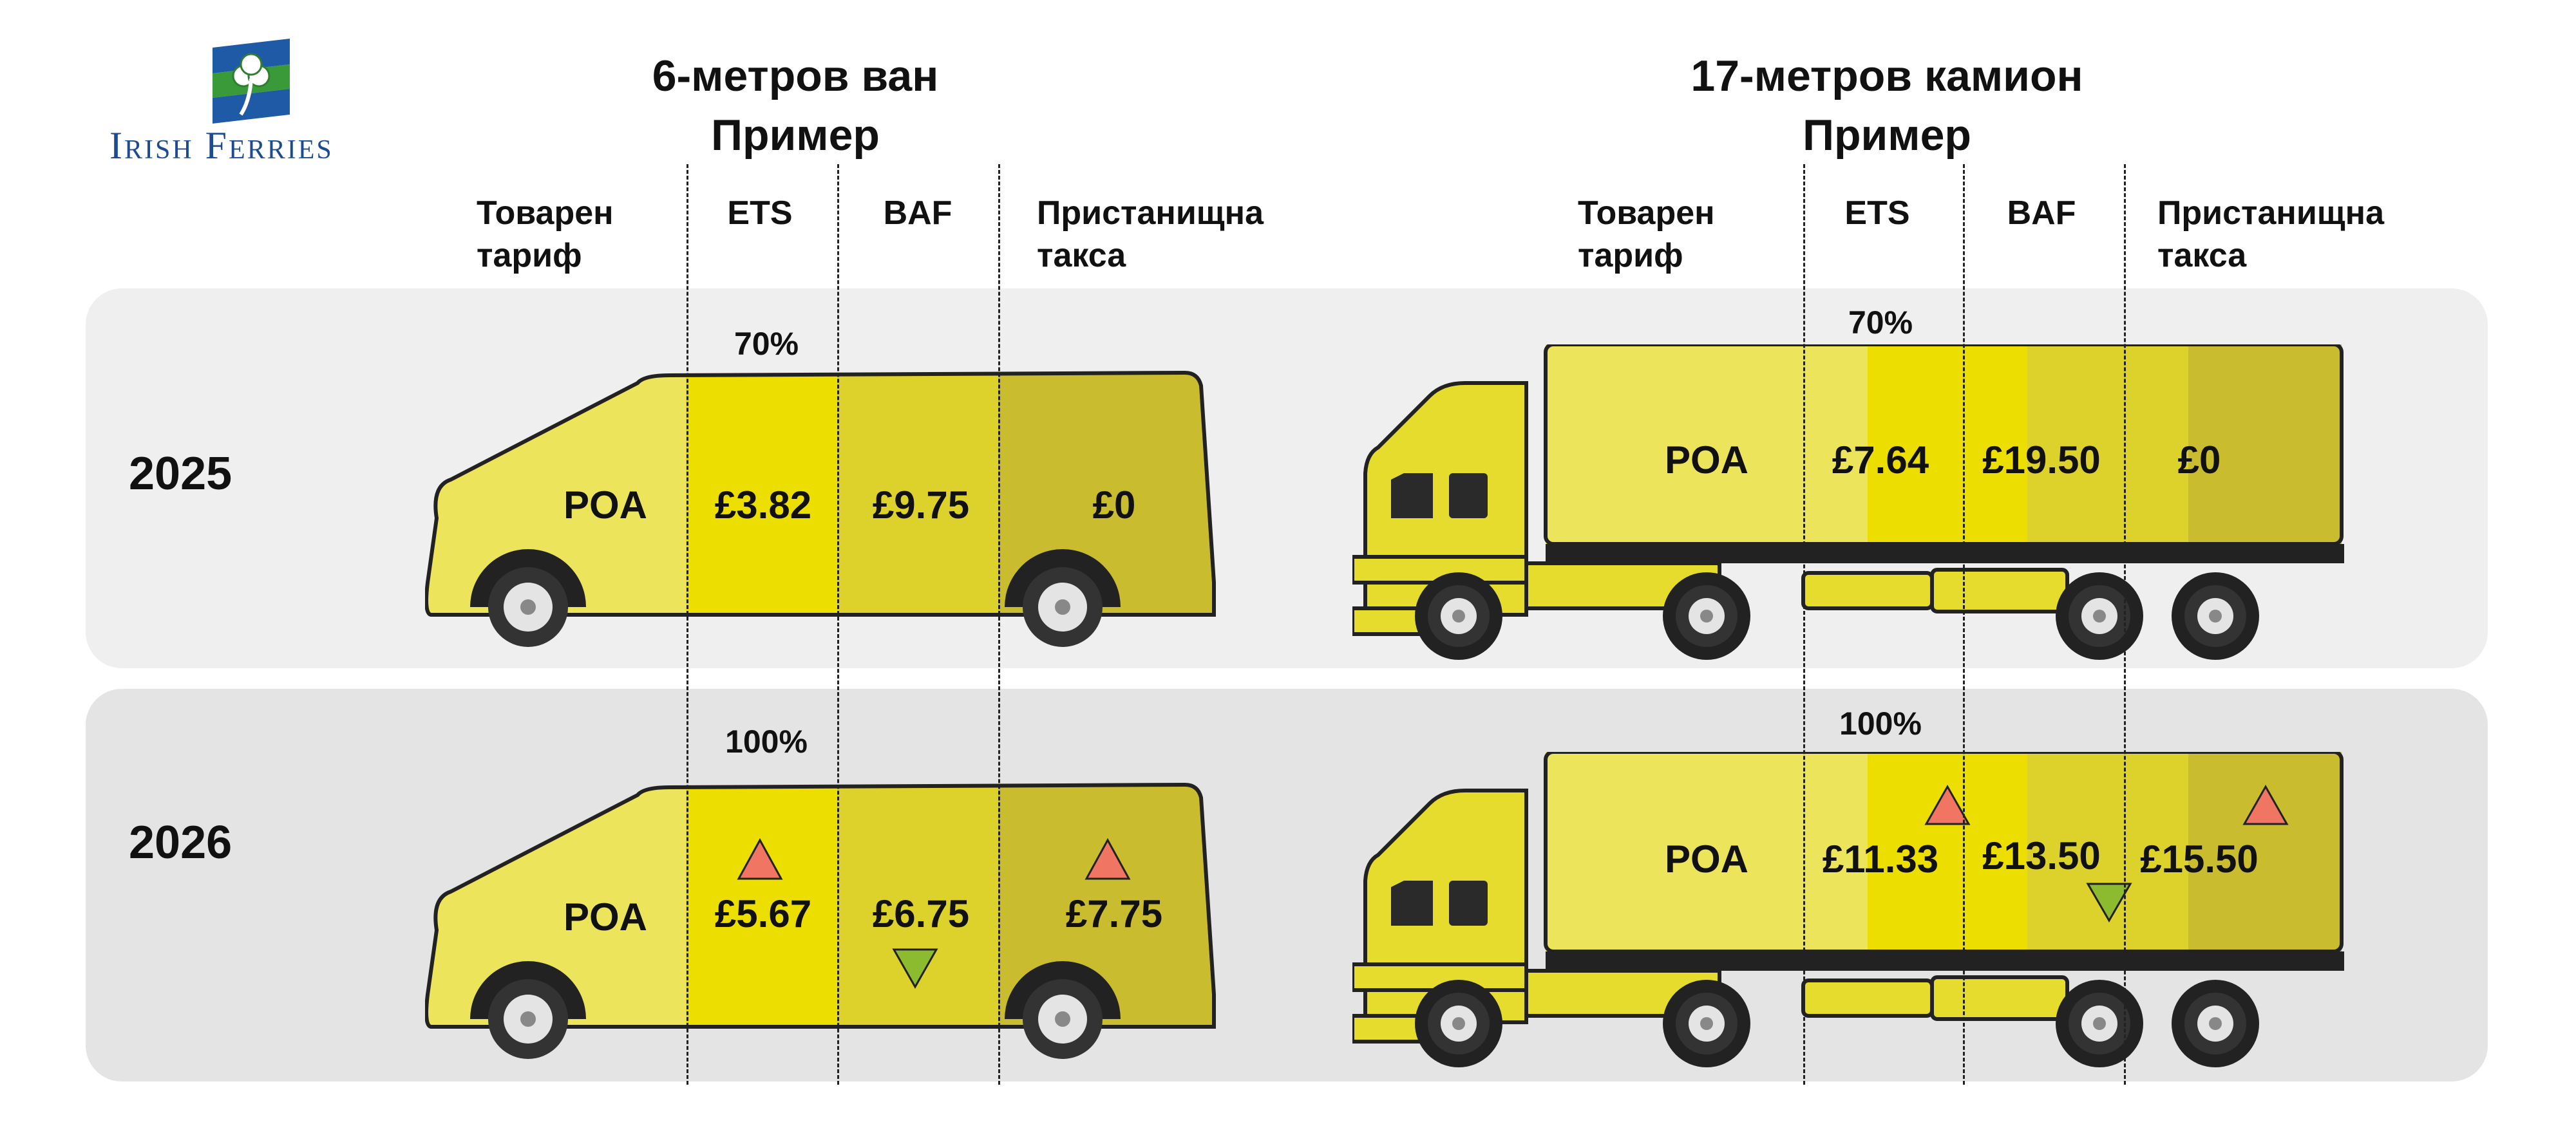 This screenshot has height=1133, width=2576. I want to click on van-header-port: Пристанищна такса, so click(1150, 234).